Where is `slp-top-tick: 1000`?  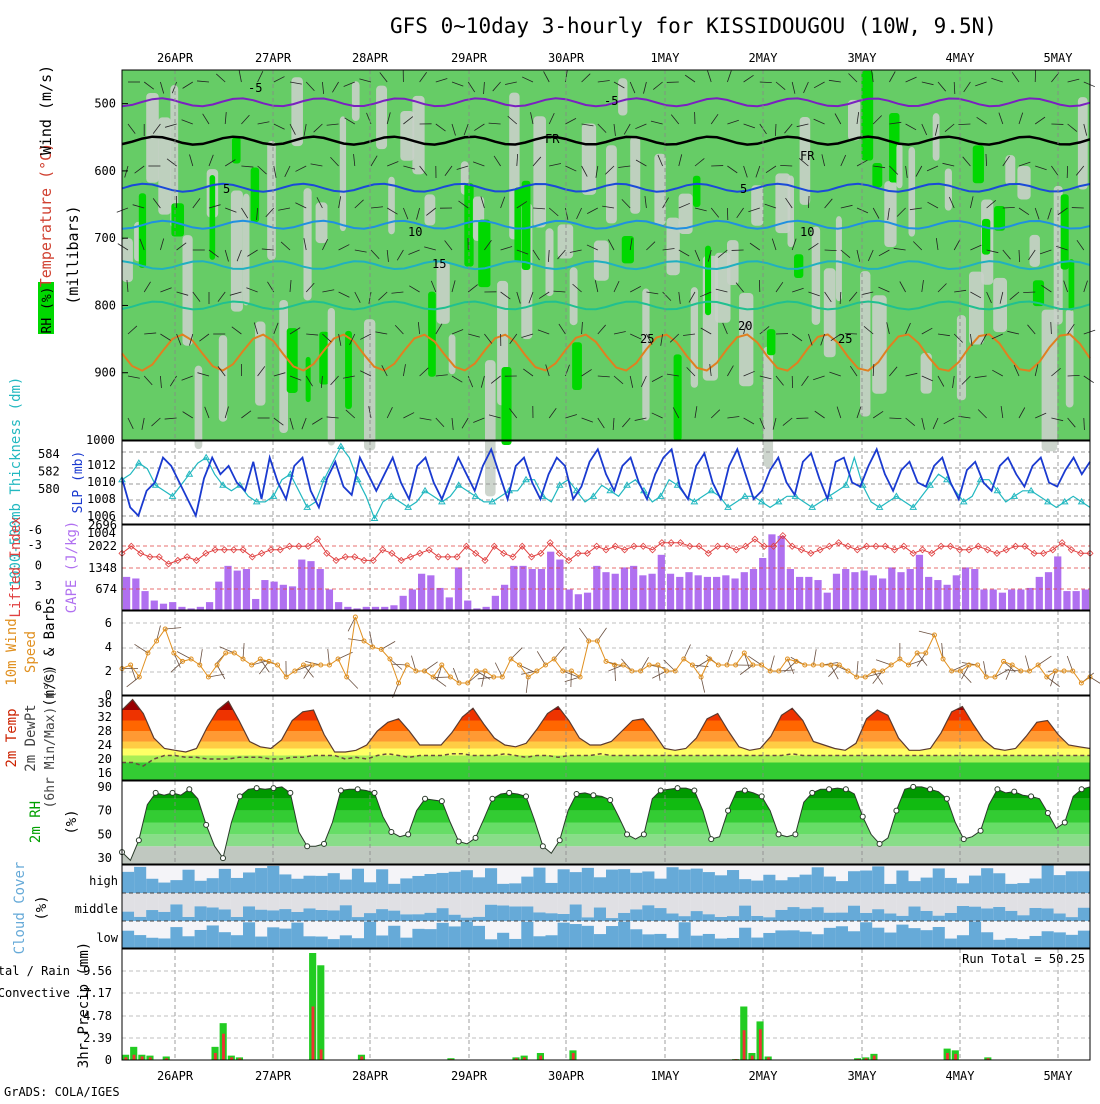 slp-top-tick: 1000 is located at coordinates (100, 440).